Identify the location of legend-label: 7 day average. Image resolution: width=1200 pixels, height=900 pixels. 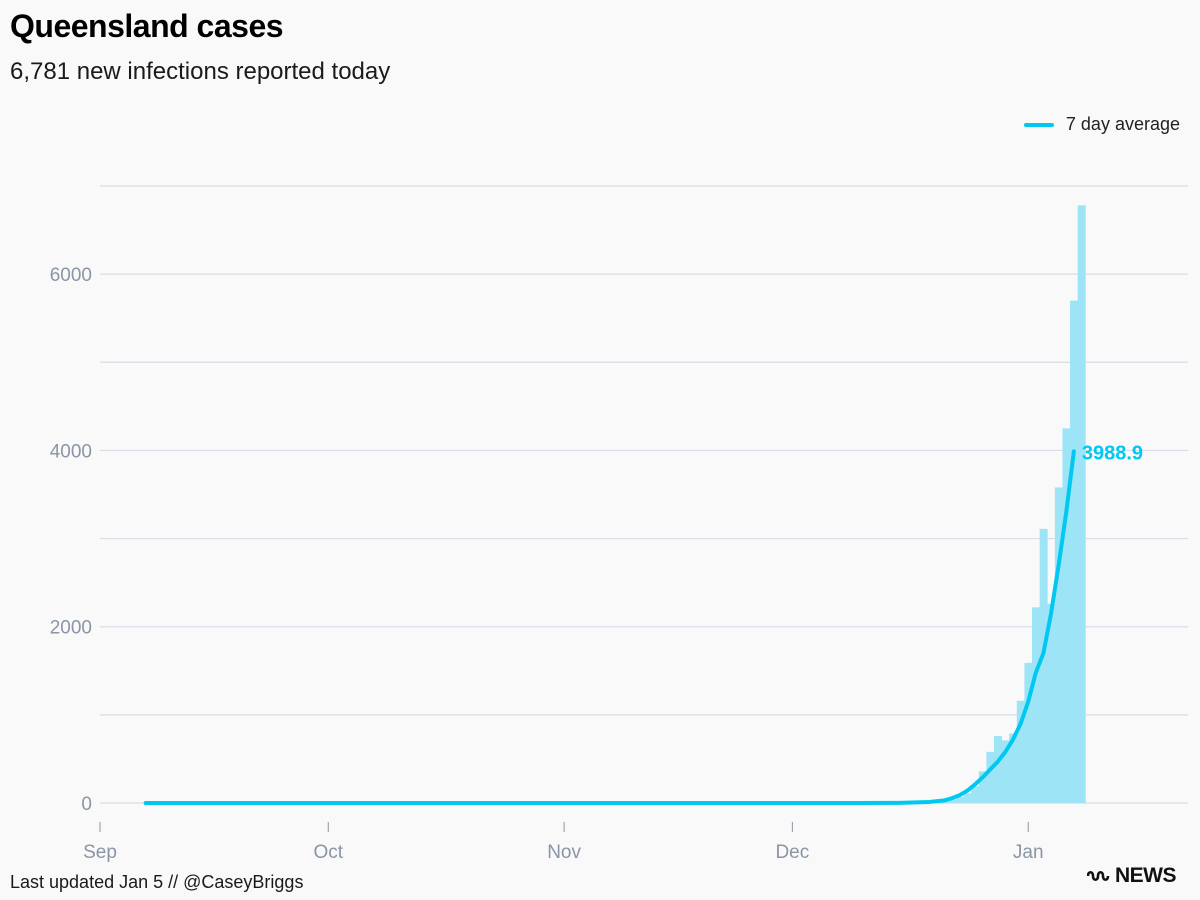
(1122, 124).